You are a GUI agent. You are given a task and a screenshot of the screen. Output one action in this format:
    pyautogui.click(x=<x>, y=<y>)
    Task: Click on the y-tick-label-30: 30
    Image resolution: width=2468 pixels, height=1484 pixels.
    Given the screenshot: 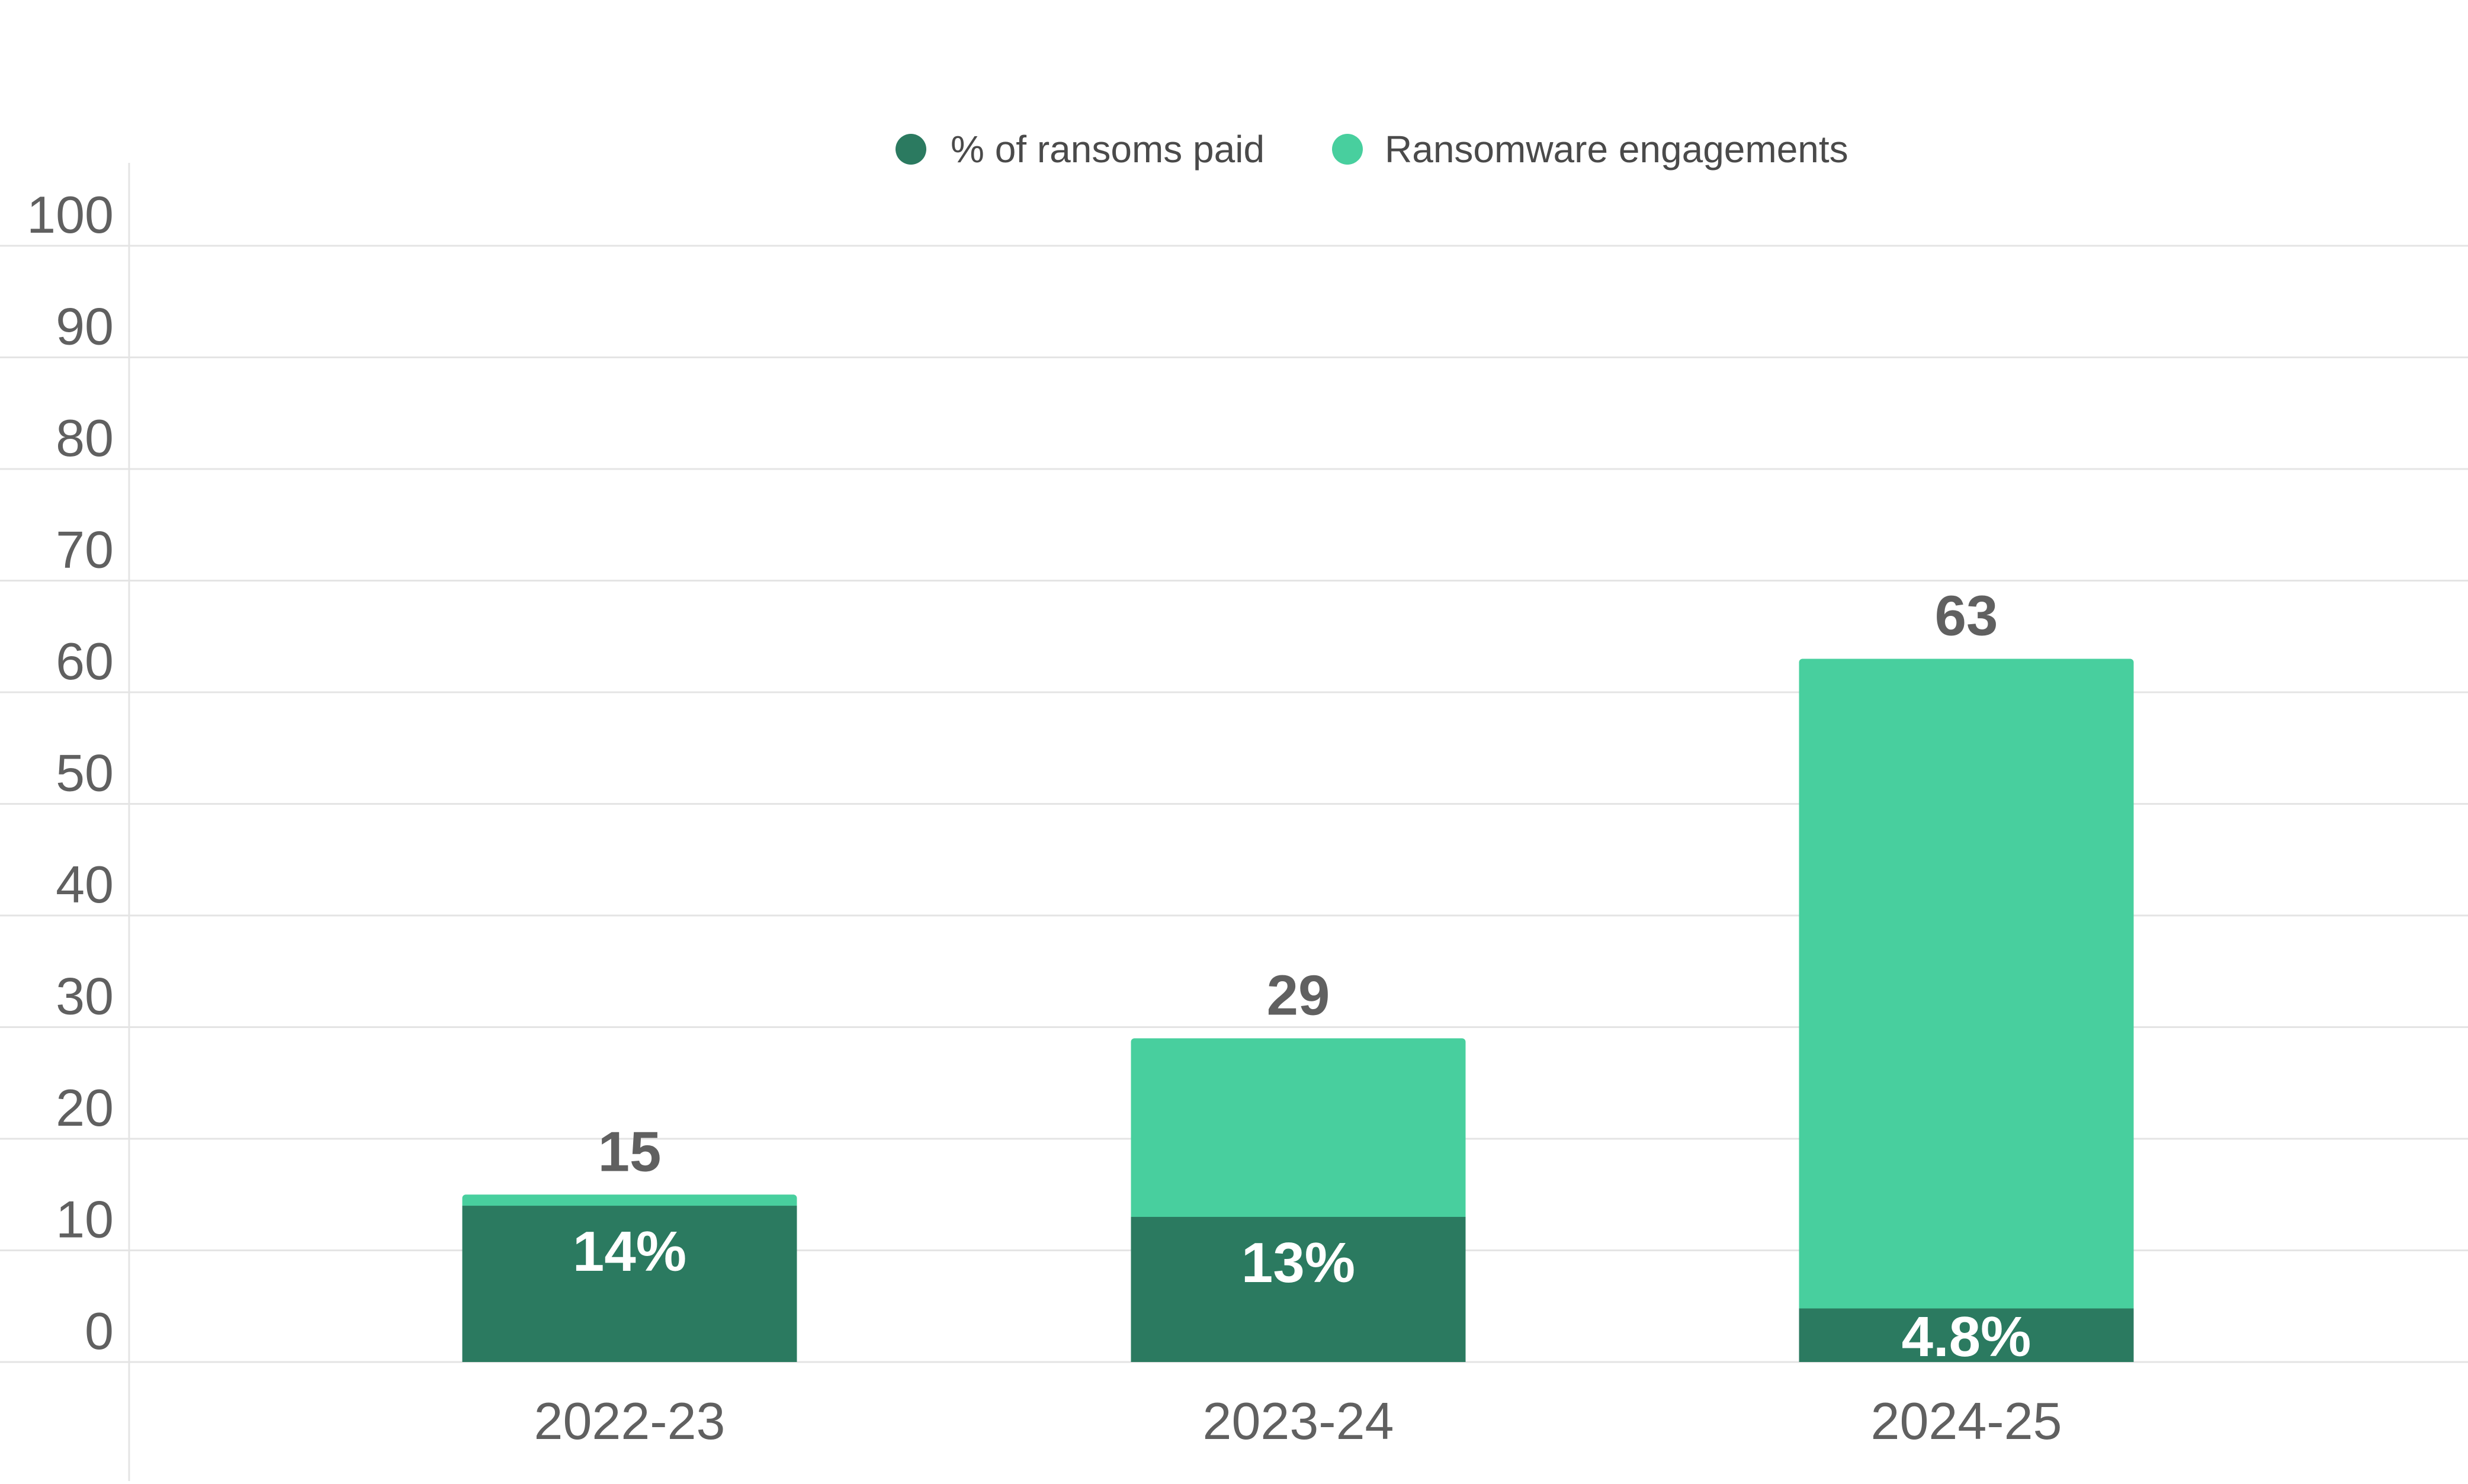 What is the action you would take?
    pyautogui.click(x=85, y=996)
    